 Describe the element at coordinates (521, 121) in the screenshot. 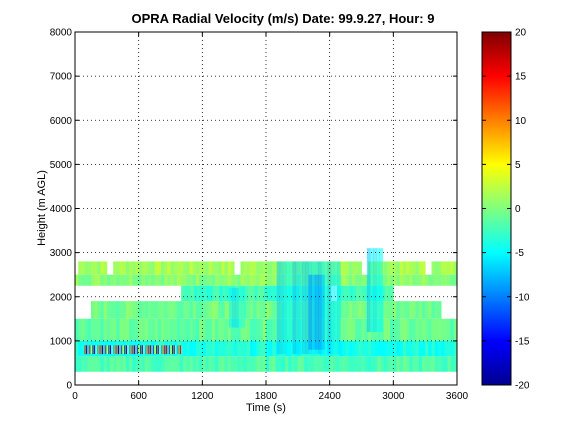

I see `colorbar-tick-label: 10` at that location.